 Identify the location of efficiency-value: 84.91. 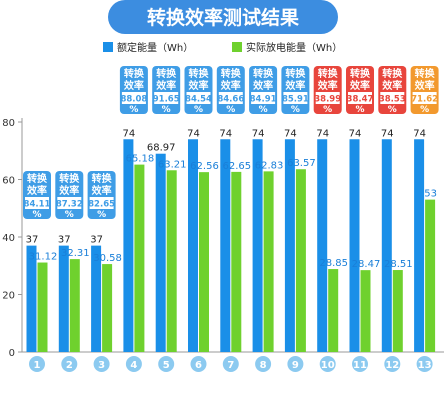
(263, 100).